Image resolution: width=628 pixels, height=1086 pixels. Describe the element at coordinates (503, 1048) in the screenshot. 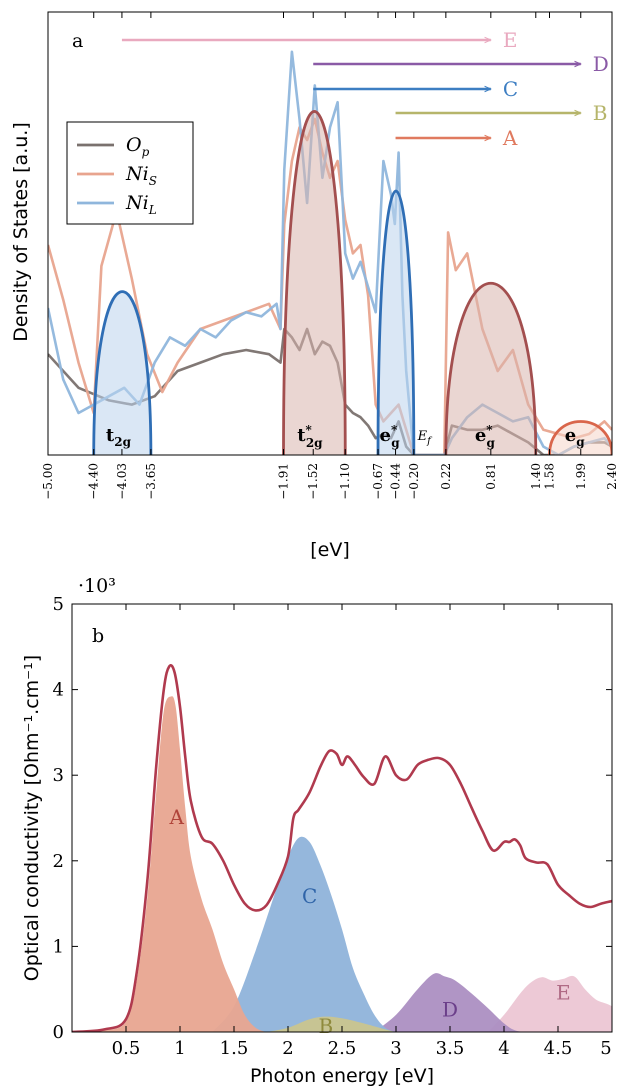

I see `x-tick-label-b: 4` at that location.